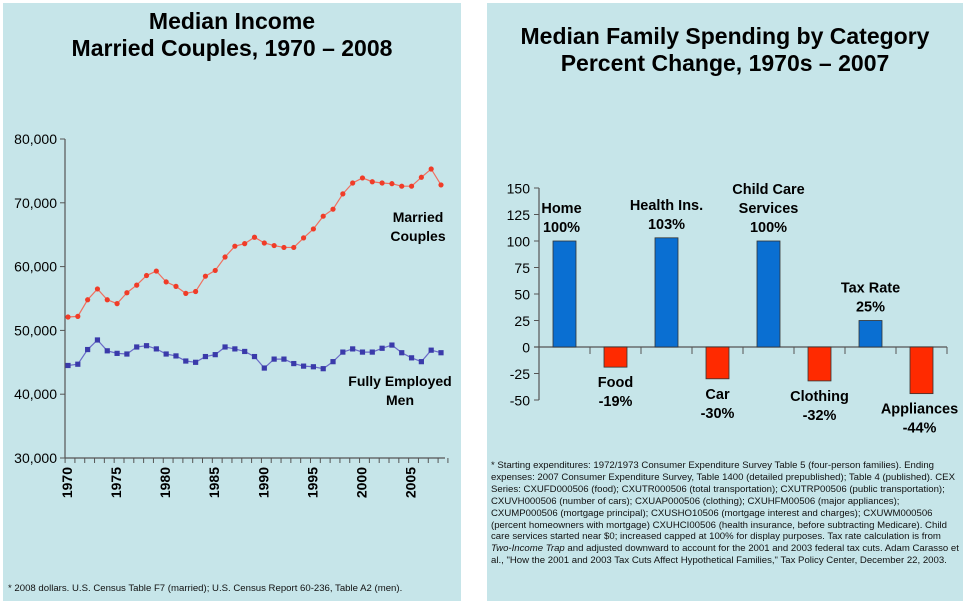 The image size is (967, 606). What do you see at coordinates (666, 206) in the screenshot?
I see `bar-label-health-ins: Health Ins.` at bounding box center [666, 206].